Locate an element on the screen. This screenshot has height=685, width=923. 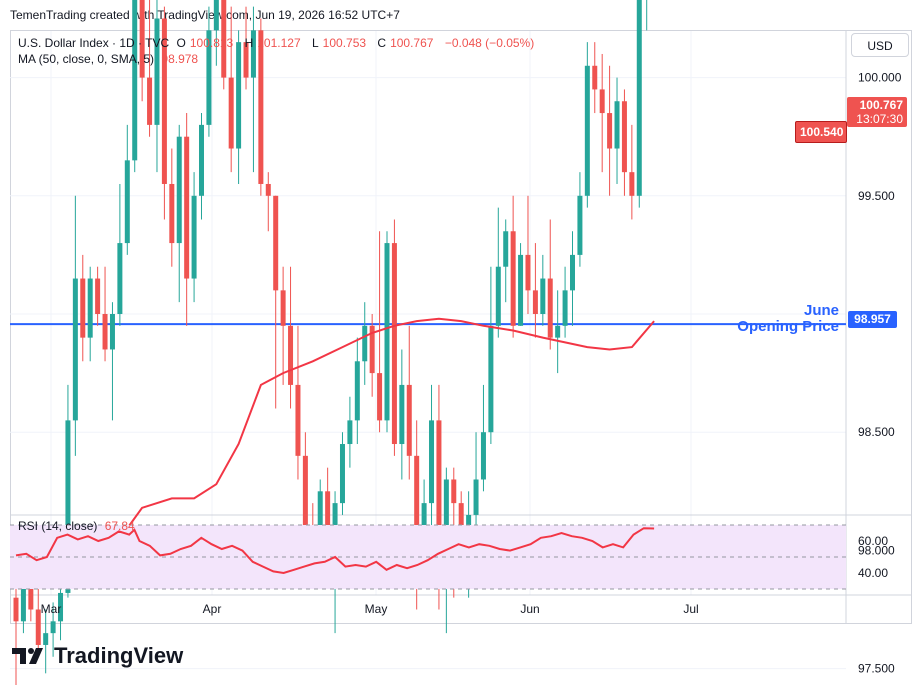
tradingview-logo: TradingView is located at coordinates (97, 656).